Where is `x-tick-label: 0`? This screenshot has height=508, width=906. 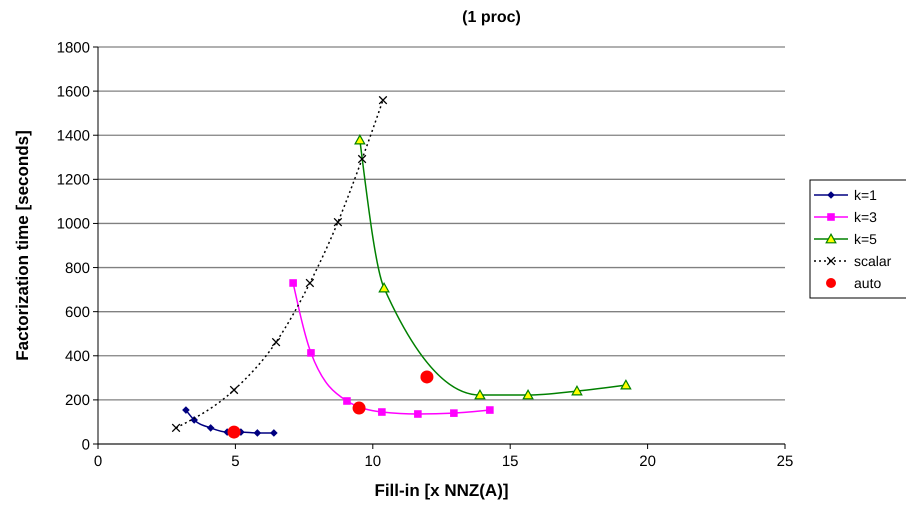
x-tick-label: 0 is located at coordinates (98, 461).